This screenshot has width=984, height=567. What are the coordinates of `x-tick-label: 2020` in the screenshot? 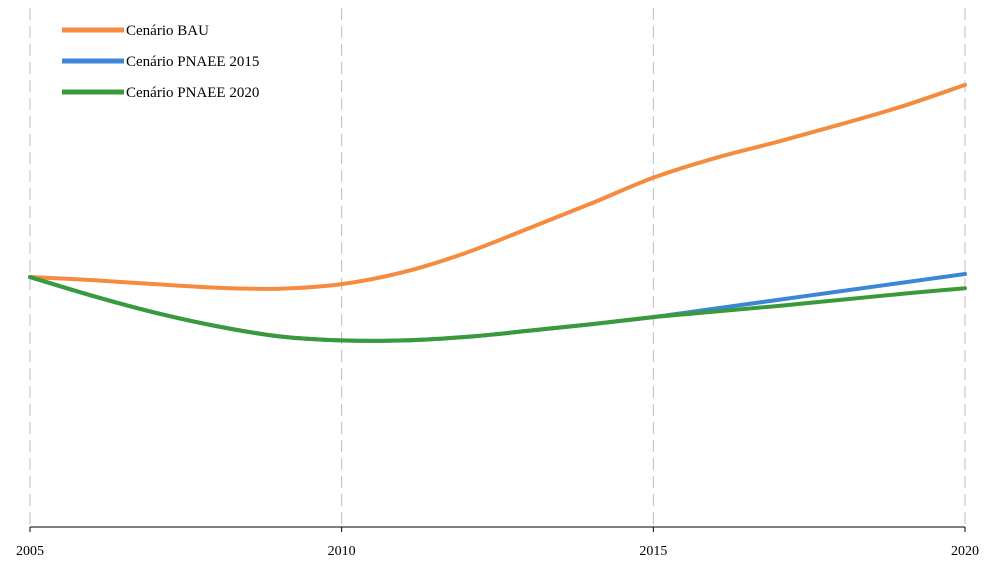 It's located at (965, 551).